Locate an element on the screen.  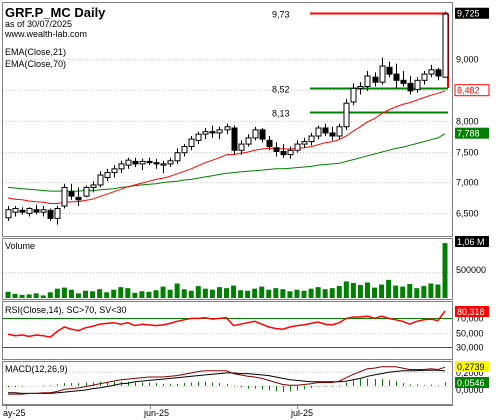
volume-panel-frame is located at coordinates (227, 269).